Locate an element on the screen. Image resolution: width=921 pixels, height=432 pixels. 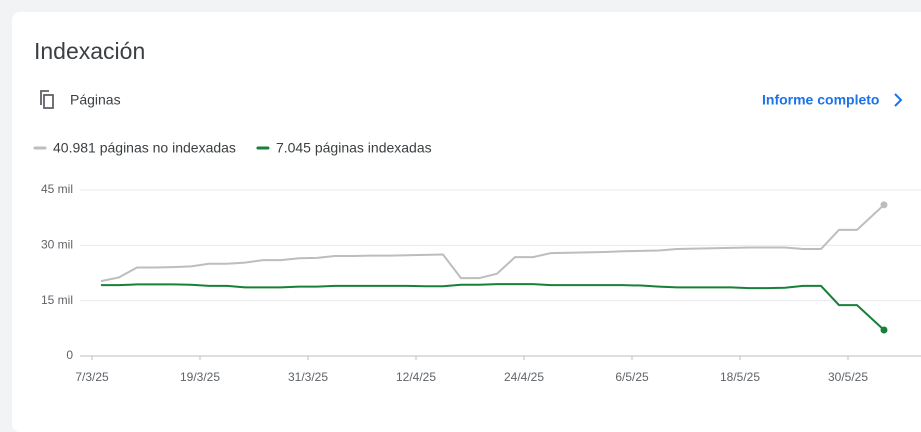
x-tick-label: 24/4/25 is located at coordinates (524, 377).